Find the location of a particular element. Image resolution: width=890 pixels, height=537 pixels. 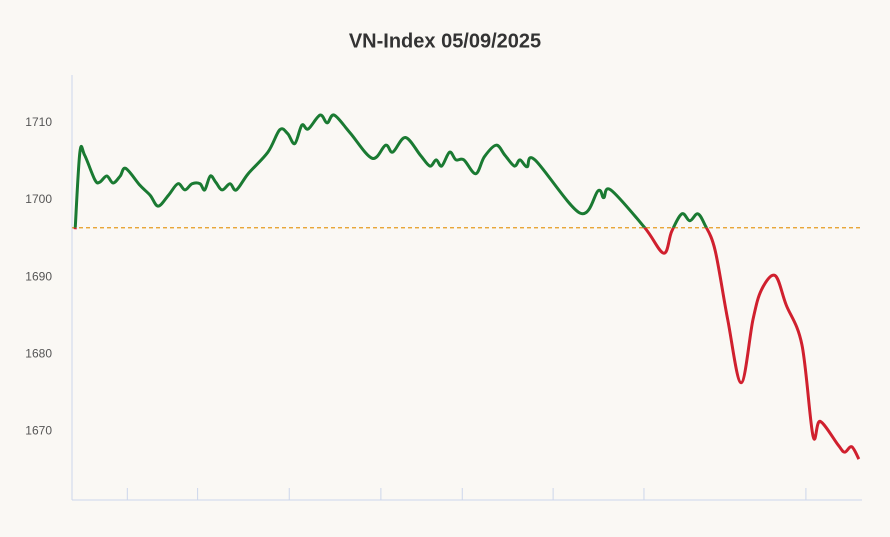

y-tick-label: 1670 is located at coordinates (38, 431).